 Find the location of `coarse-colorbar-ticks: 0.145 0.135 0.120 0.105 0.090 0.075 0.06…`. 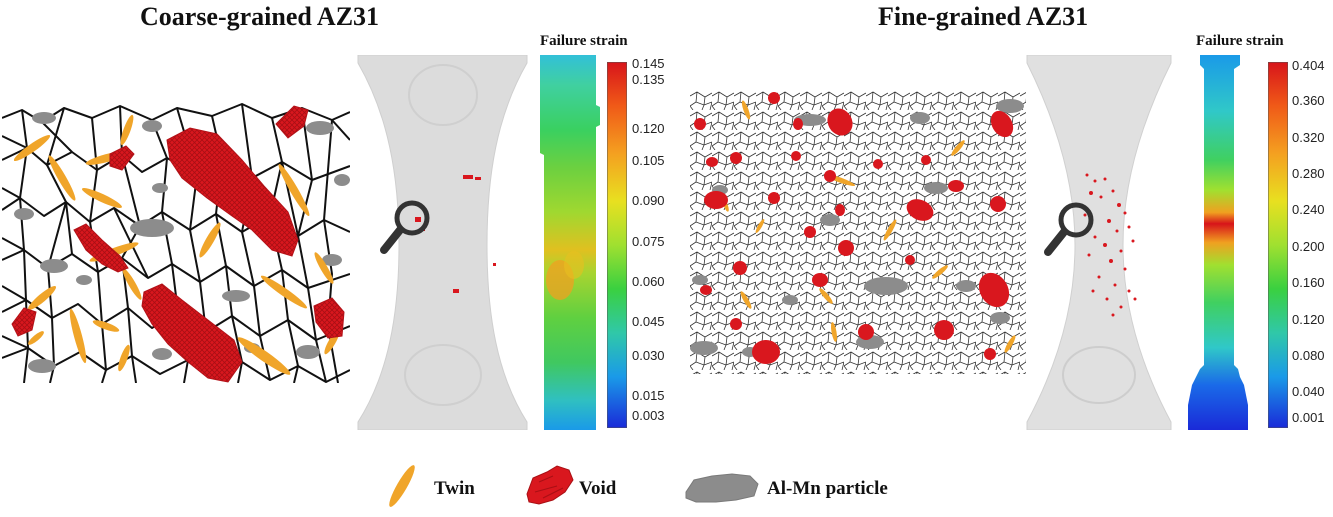

coarse-colorbar-ticks: 0.145 0.135 0.120 0.105 0.090 0.075 0.06… is located at coordinates (657, 243).